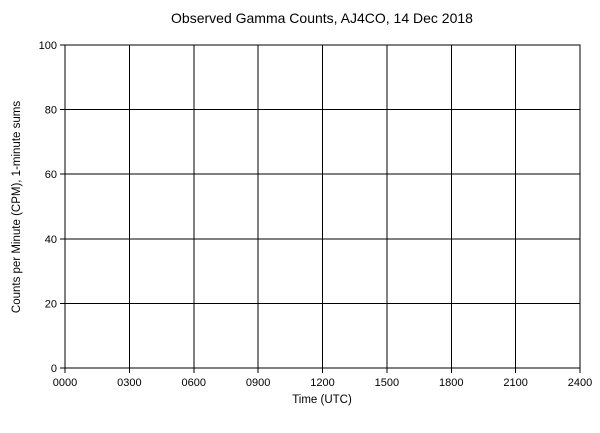 The image size is (600, 433). Describe the element at coordinates (51, 240) in the screenshot. I see `y-tick-label: 40` at that location.